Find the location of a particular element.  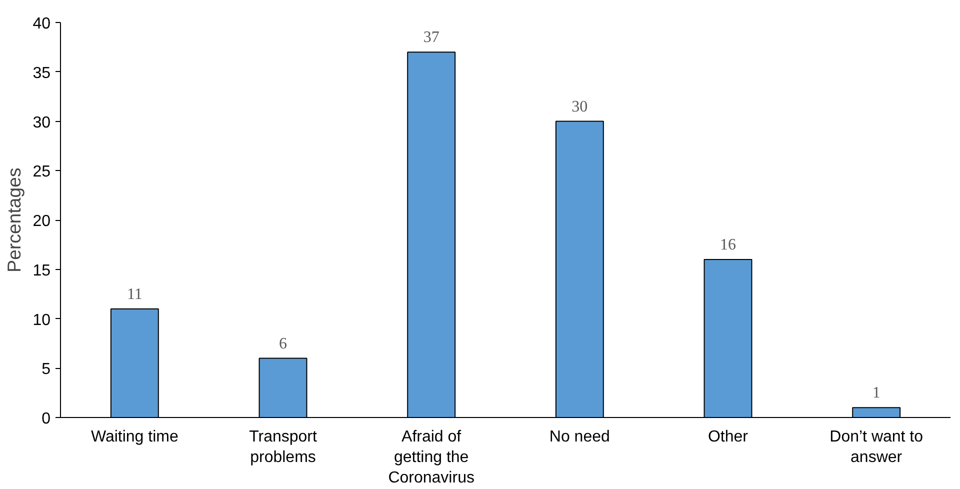

x-tick-label: Other is located at coordinates (728, 437).